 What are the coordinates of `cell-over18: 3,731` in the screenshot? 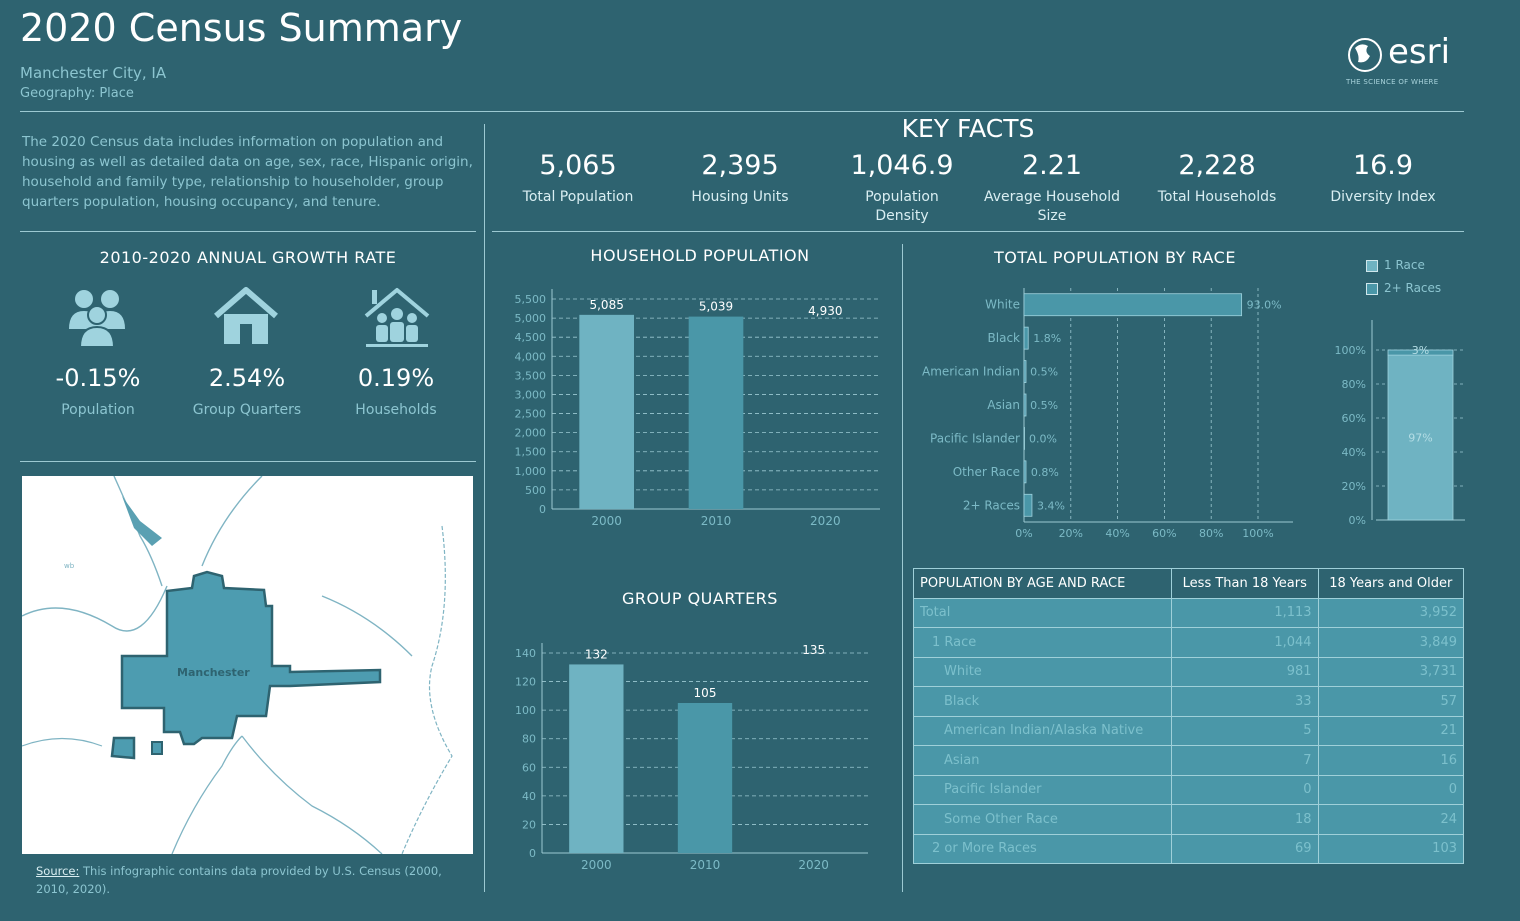 It's located at (1391, 671).